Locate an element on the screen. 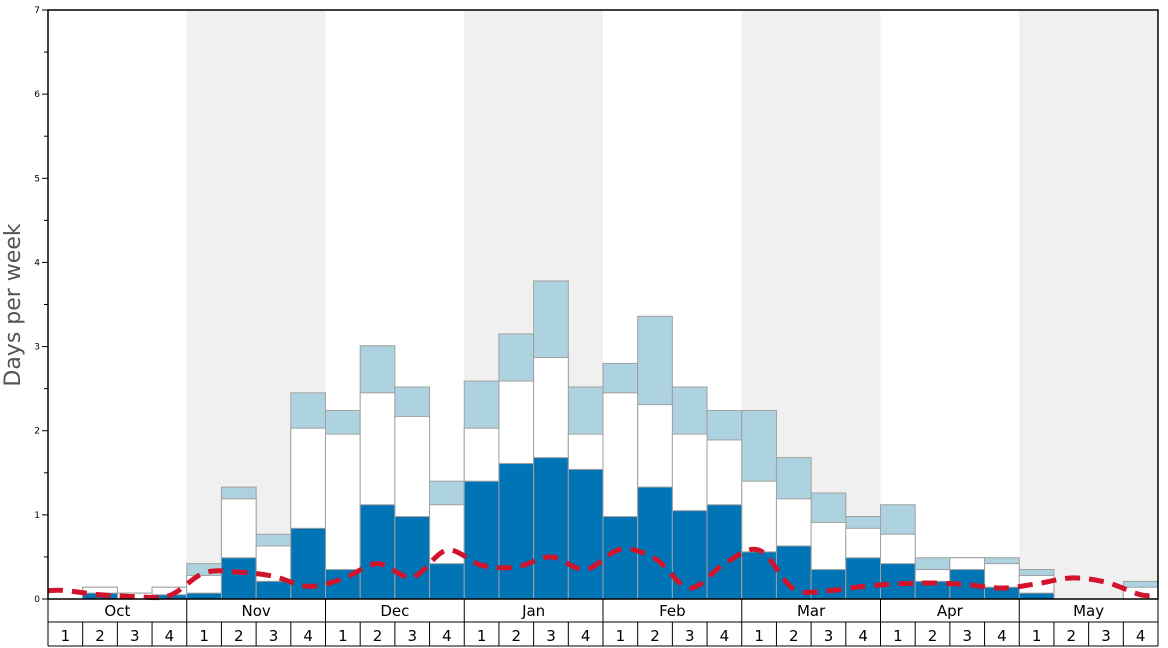  y-tick-label: 5 is located at coordinates (37, 179).